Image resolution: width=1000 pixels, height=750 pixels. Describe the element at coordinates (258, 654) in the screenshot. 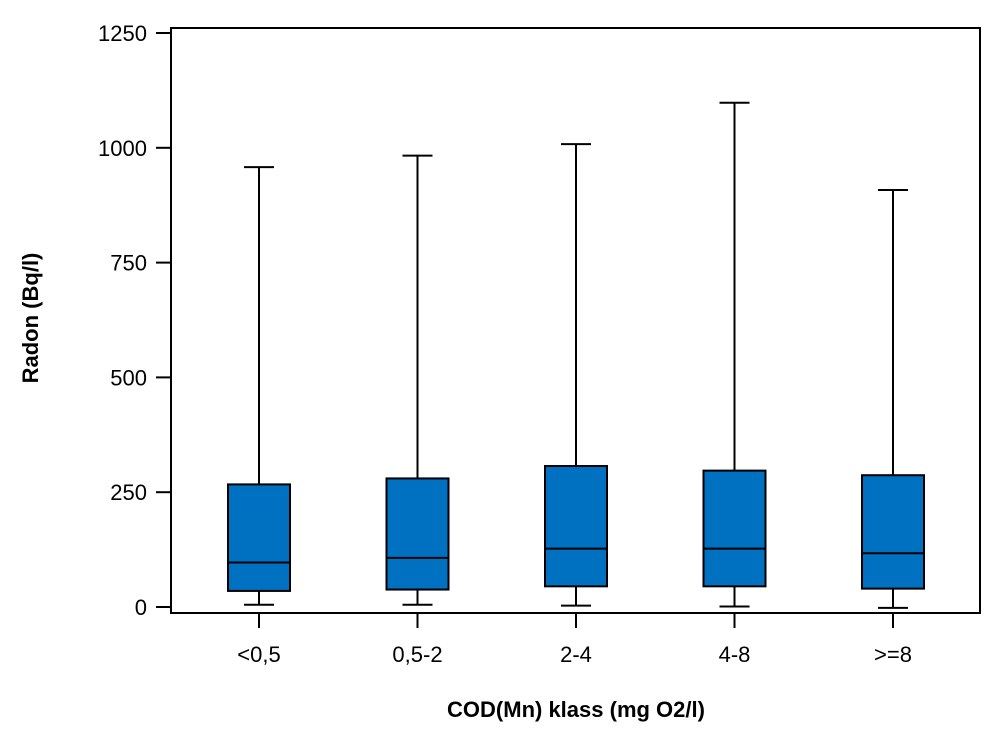

I see `x-tick-label: <0,5` at that location.